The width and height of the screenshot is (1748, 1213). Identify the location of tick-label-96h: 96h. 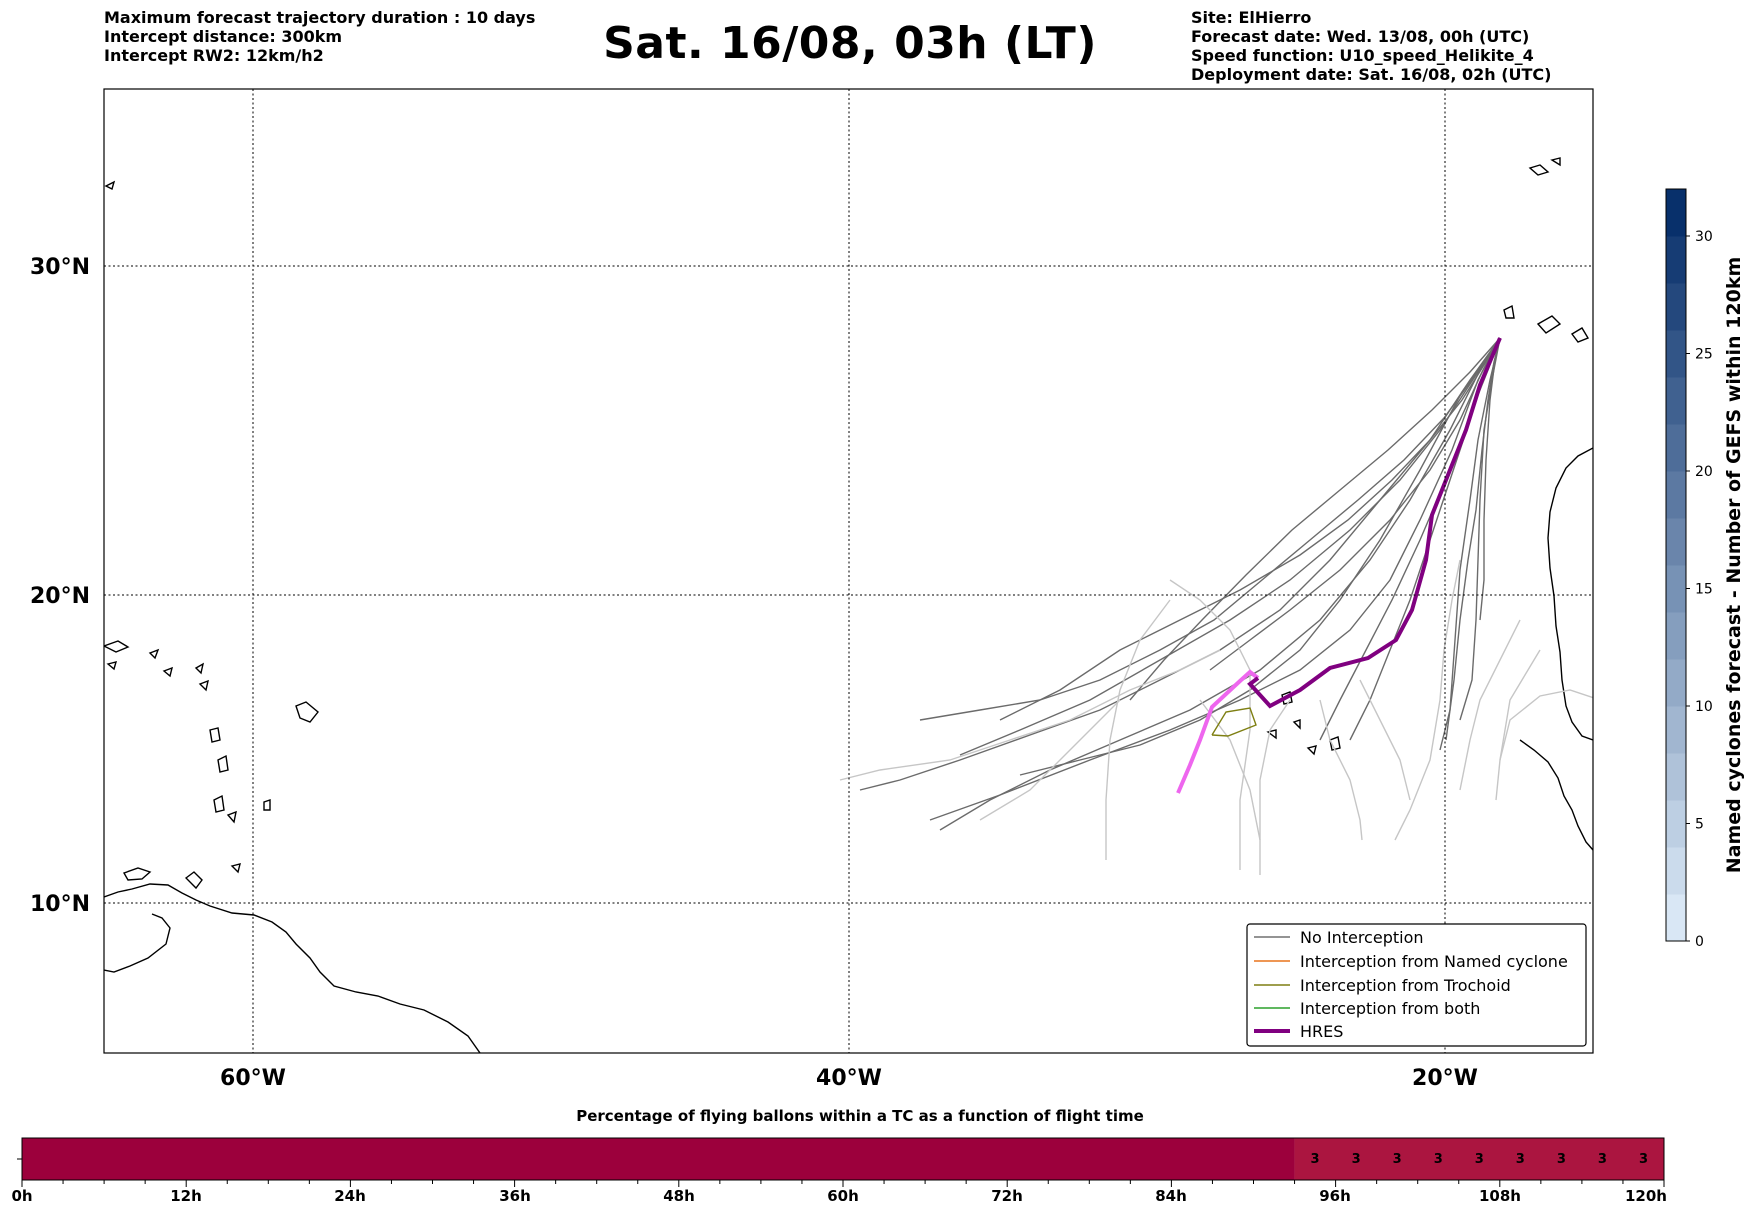
(1335, 1196).